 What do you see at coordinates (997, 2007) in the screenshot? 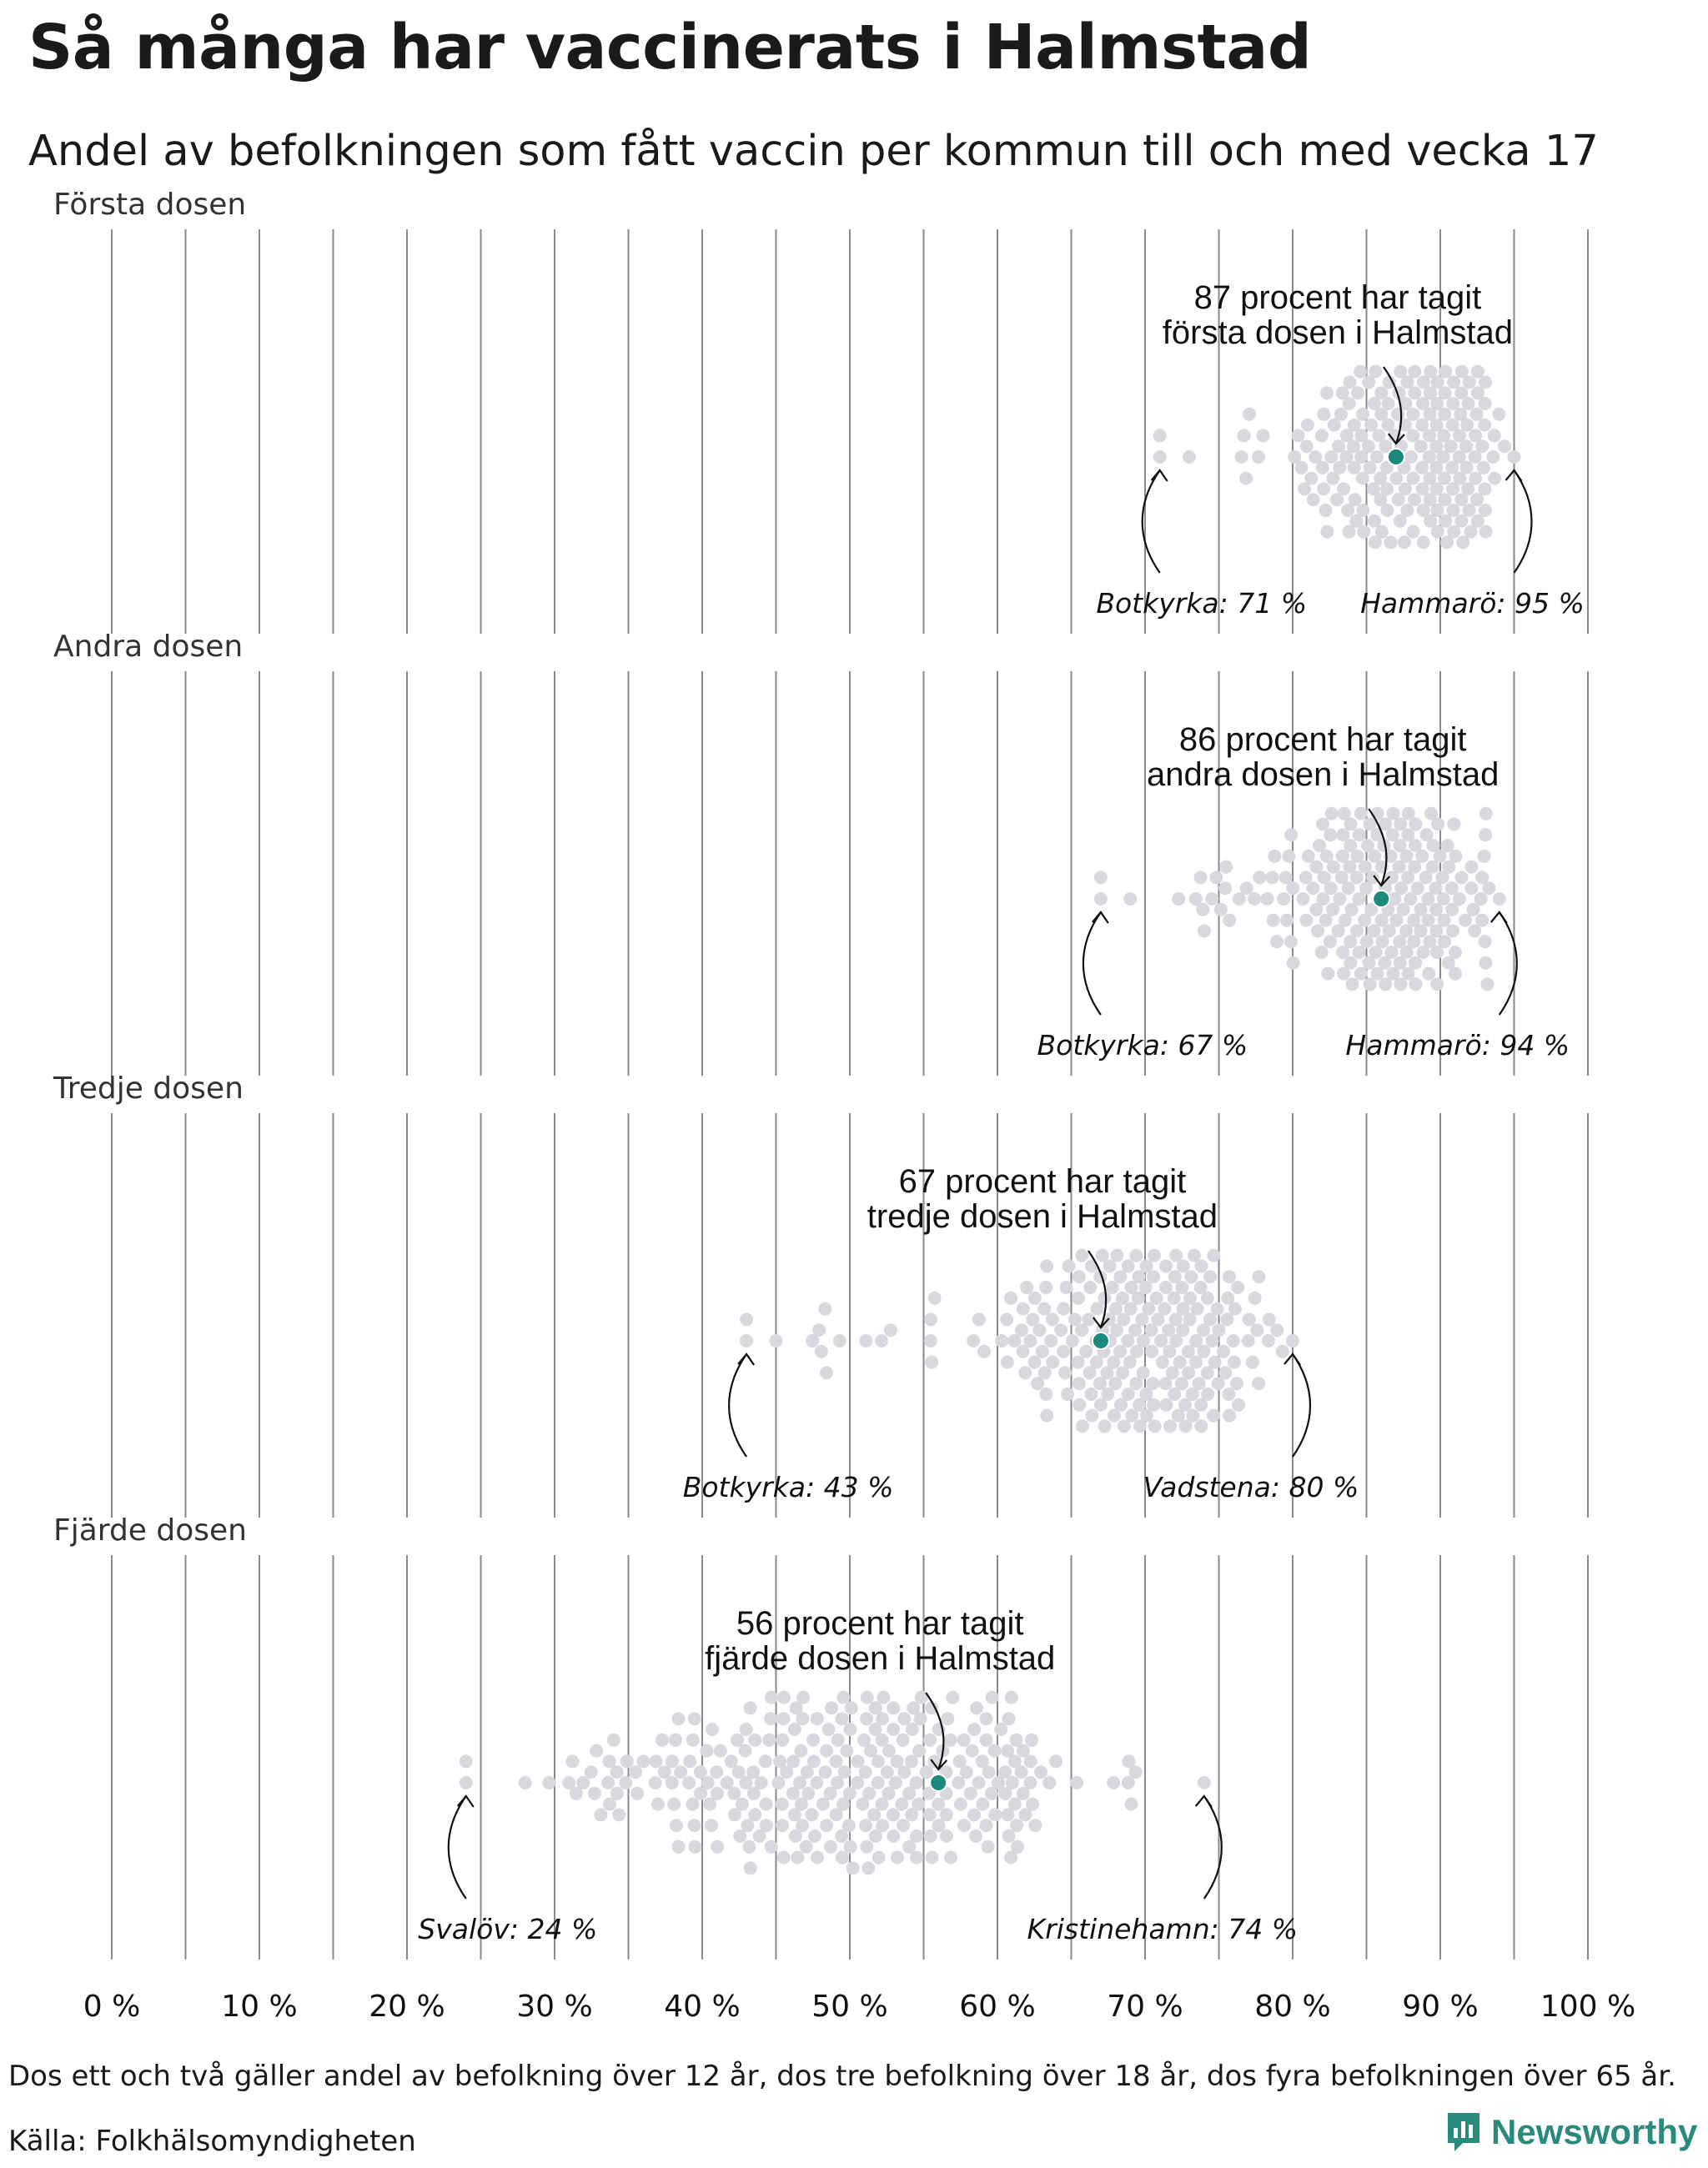
I see `x-tick-label: 60 %` at bounding box center [997, 2007].